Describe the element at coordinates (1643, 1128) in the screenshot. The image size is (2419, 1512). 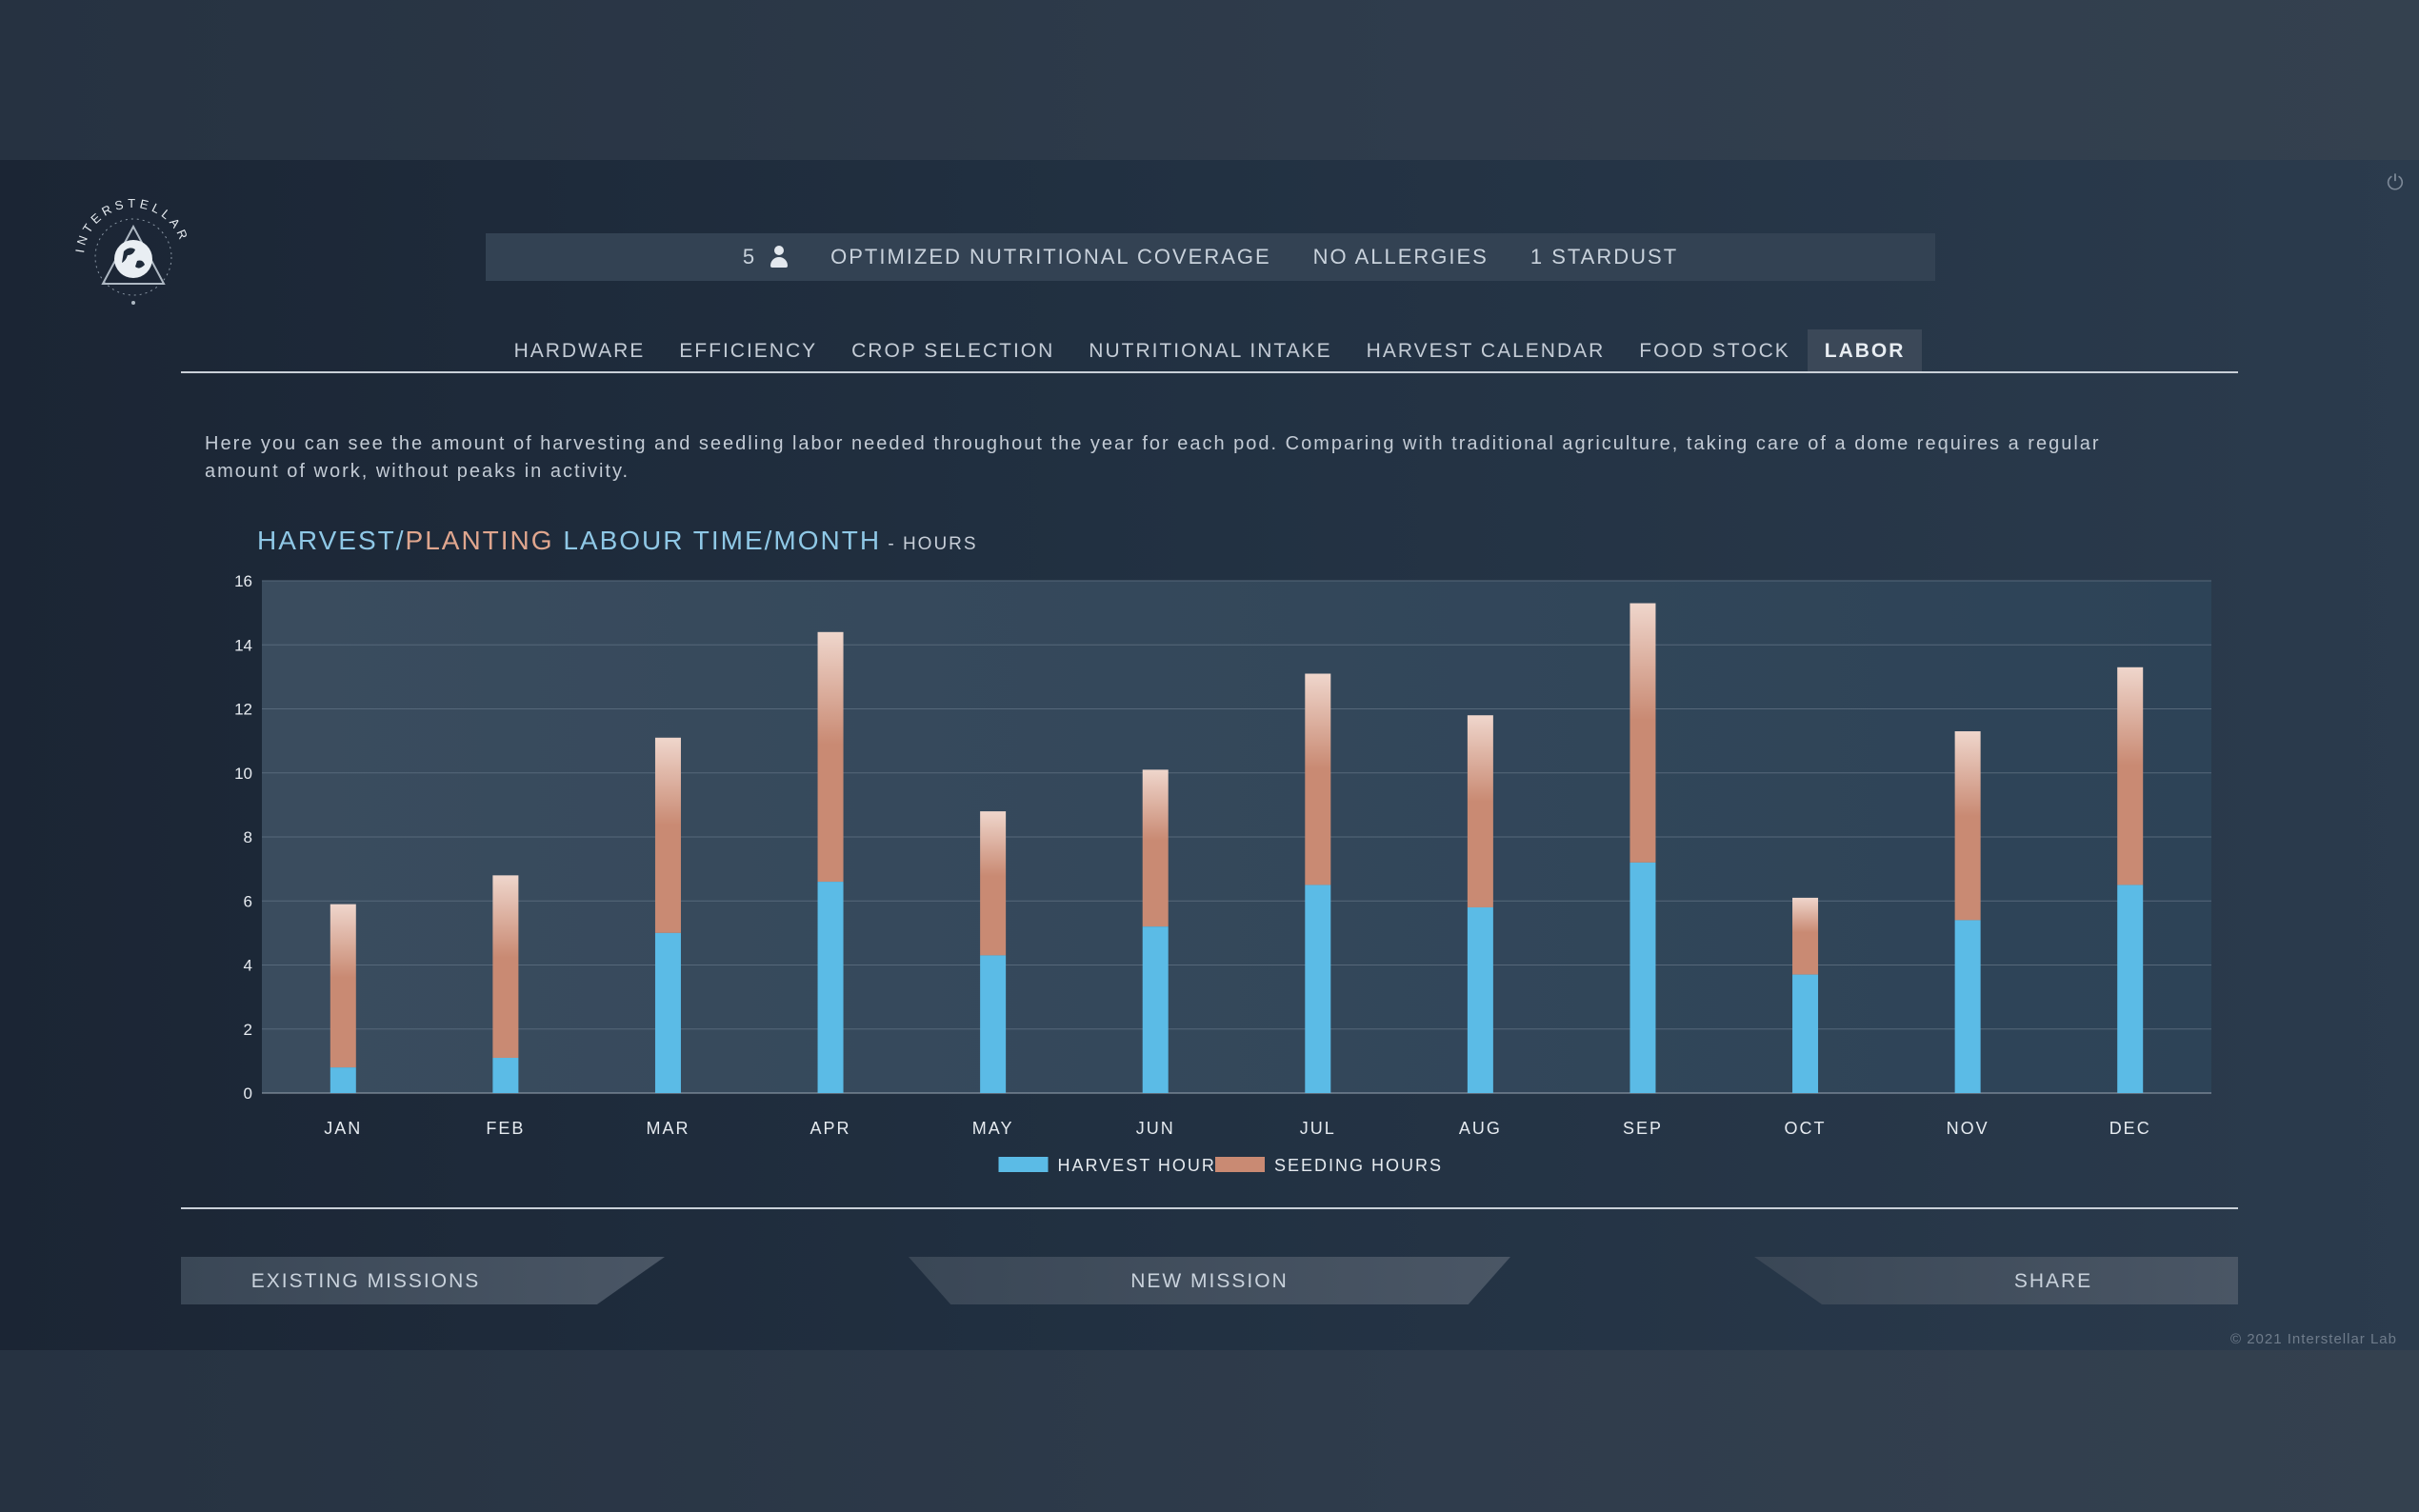
I see `x-tick-label: SEP` at that location.